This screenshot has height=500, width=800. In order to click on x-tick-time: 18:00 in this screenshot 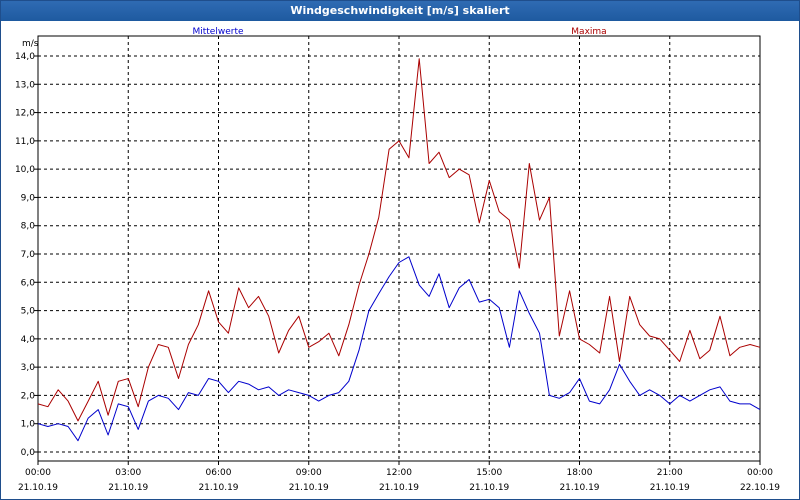, I will do `click(580, 473)`.